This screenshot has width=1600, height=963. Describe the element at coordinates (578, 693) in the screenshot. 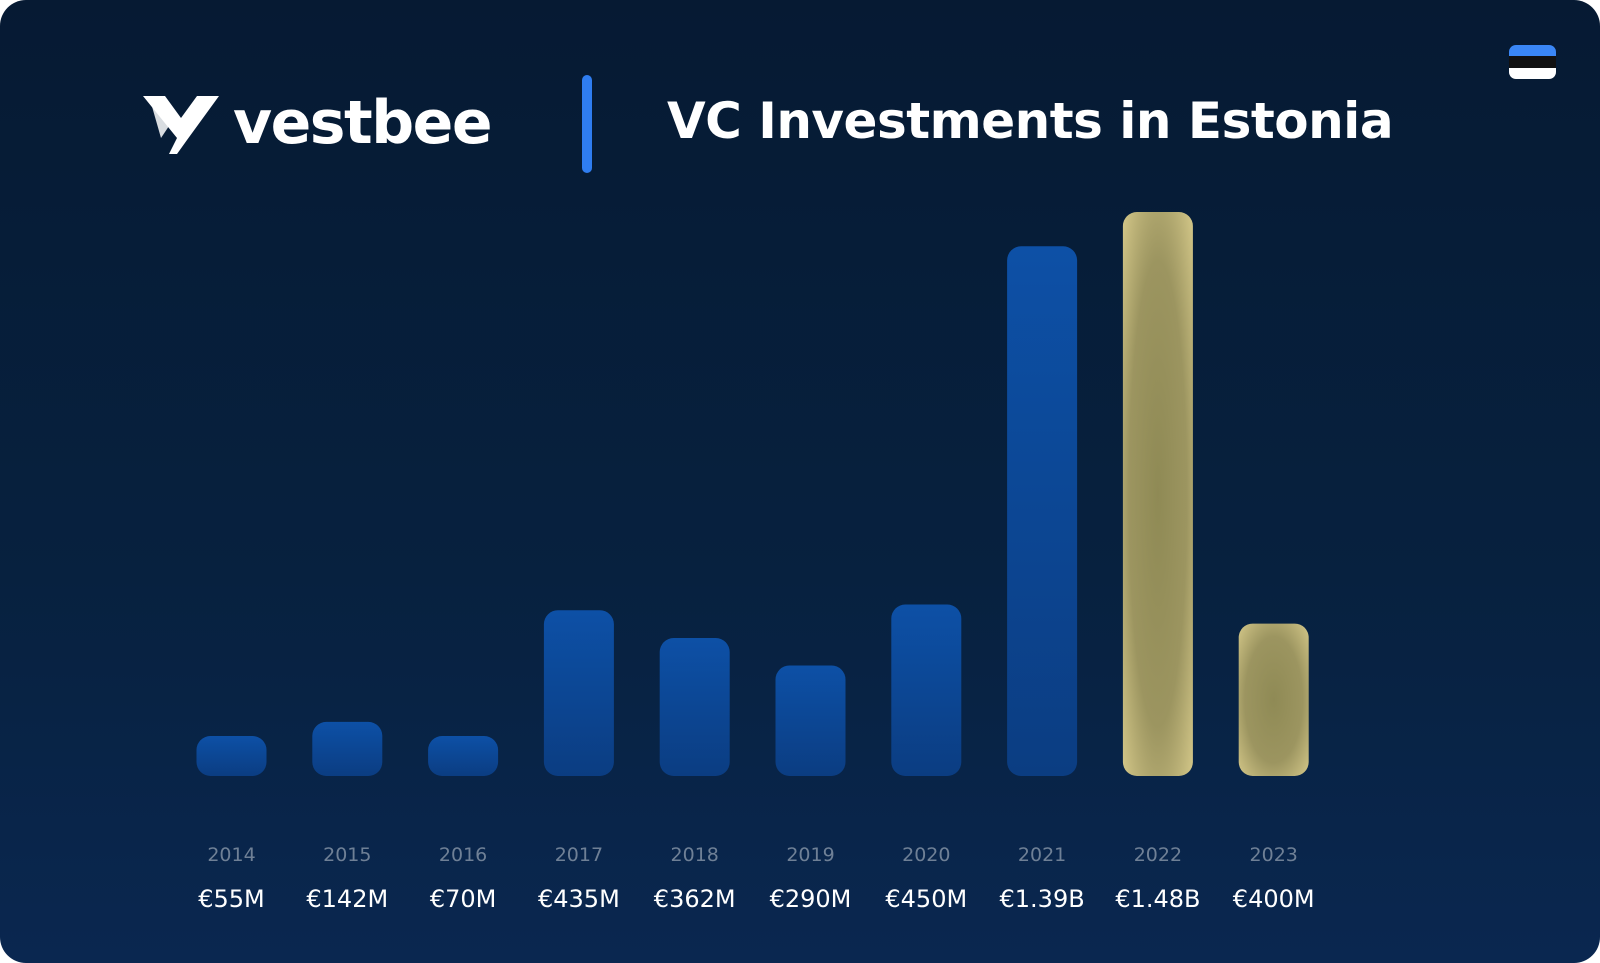

I see `bar-2017` at that location.